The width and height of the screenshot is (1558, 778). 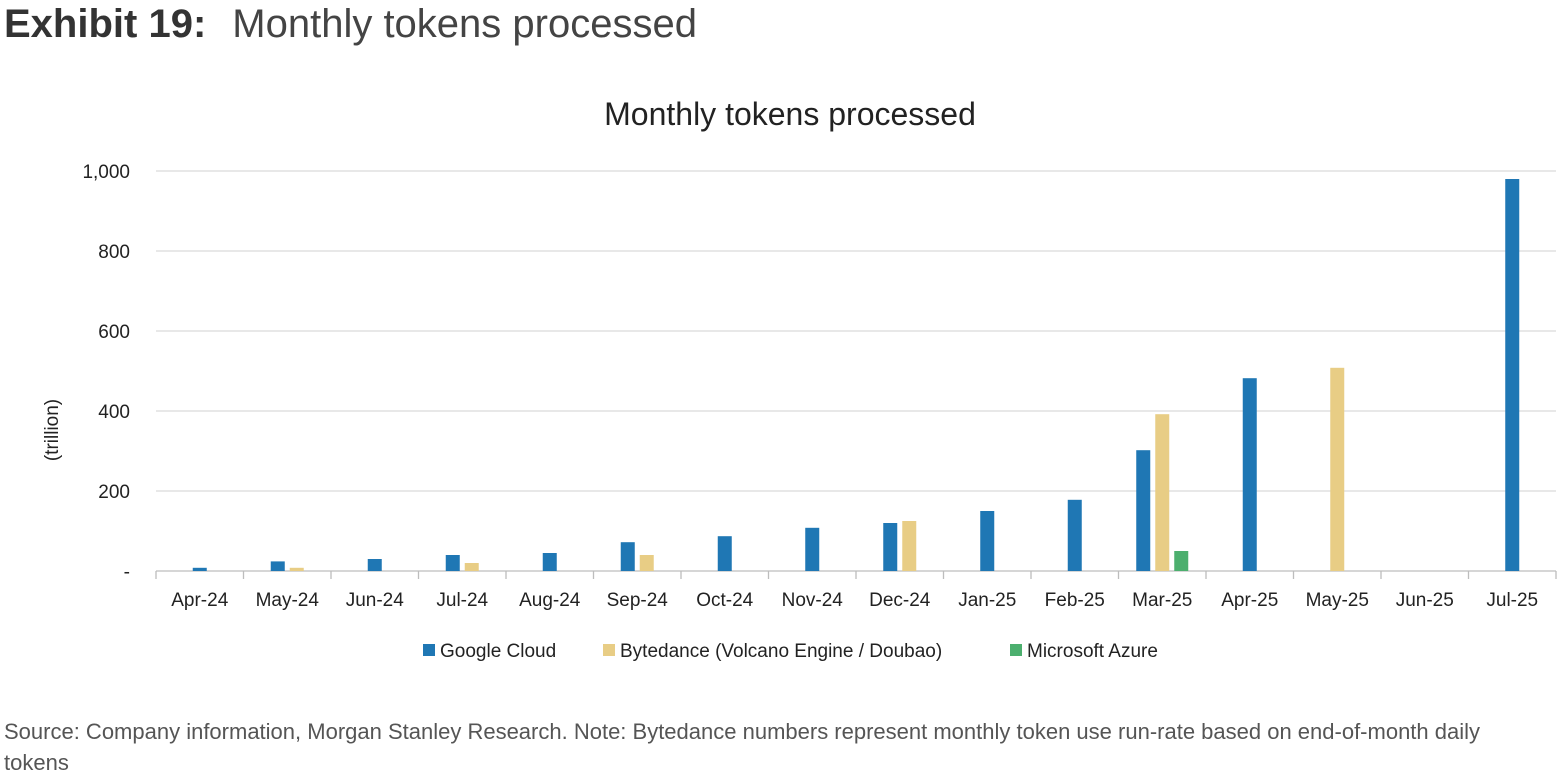 I want to click on x-tick-label: May-25, so click(x=1337, y=600).